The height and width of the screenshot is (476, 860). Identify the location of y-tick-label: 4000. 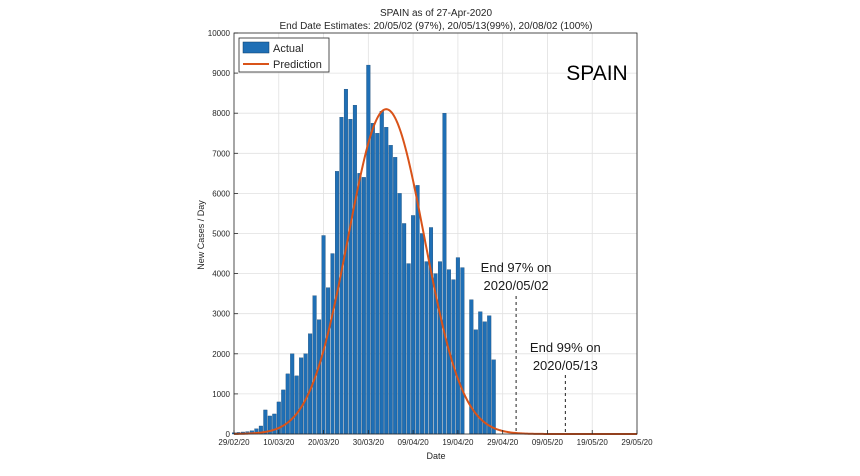
(221, 274).